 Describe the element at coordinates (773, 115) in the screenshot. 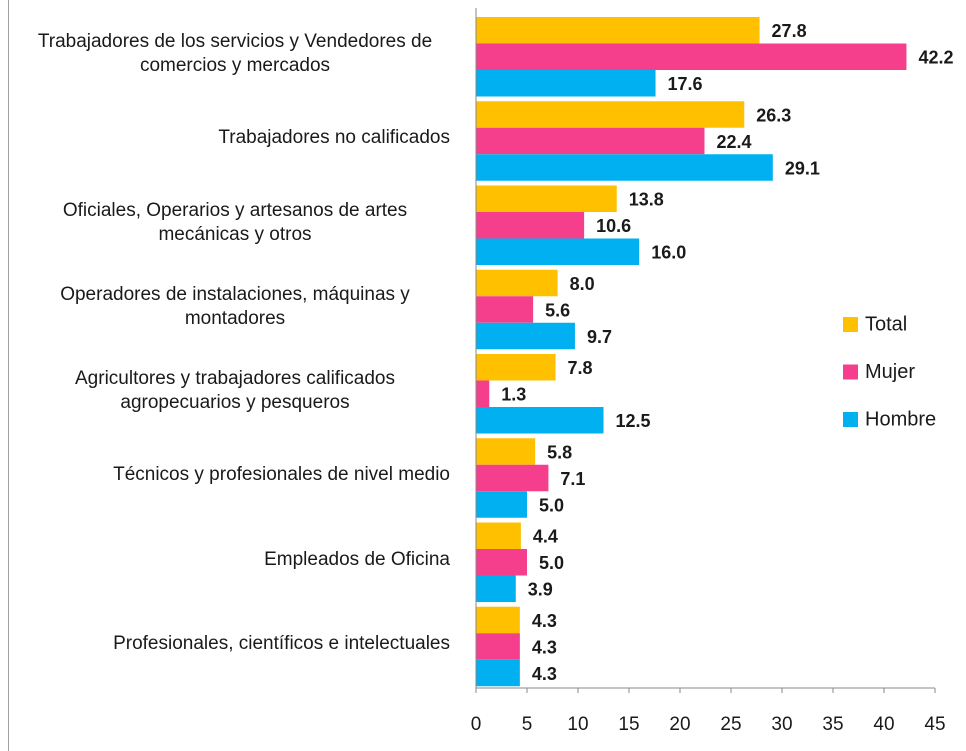

I see `data-label: 26.3` at that location.